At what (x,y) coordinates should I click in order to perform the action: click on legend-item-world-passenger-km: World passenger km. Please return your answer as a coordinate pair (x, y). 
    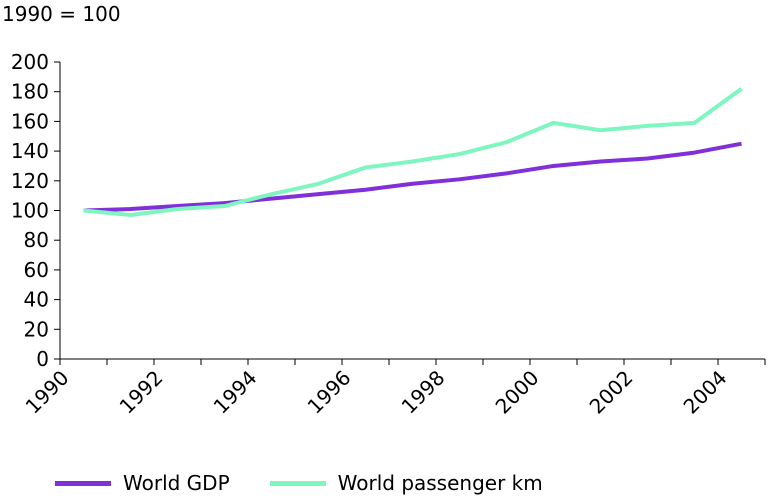
    Looking at the image, I should click on (406, 483).